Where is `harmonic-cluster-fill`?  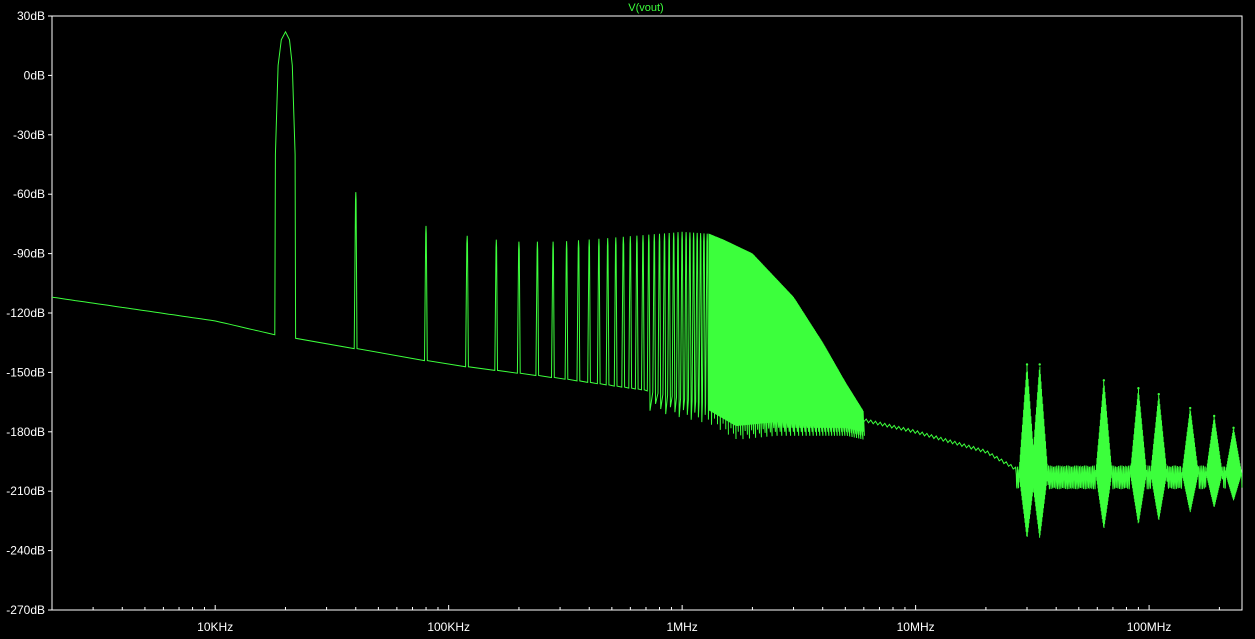
harmonic-cluster-fill is located at coordinates (786, 330).